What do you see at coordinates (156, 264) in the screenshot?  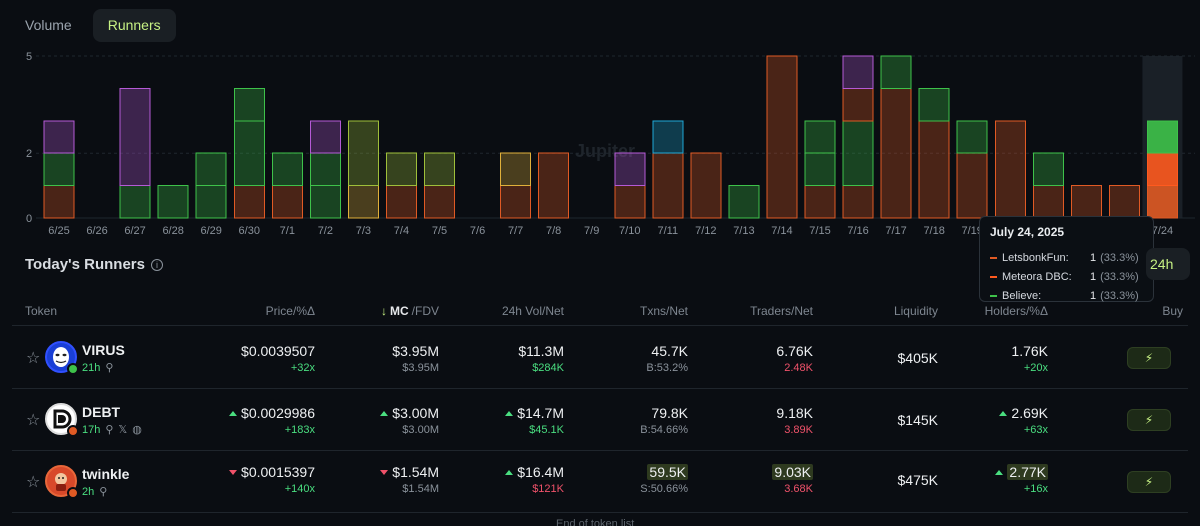 I see `info-icon: i` at bounding box center [156, 264].